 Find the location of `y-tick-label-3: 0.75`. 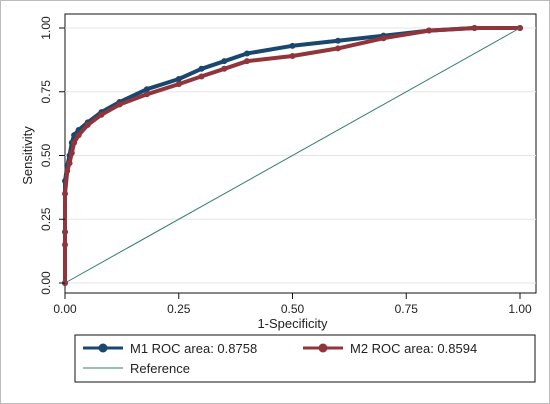

y-tick-label-3: 0.75 is located at coordinates (46, 92).